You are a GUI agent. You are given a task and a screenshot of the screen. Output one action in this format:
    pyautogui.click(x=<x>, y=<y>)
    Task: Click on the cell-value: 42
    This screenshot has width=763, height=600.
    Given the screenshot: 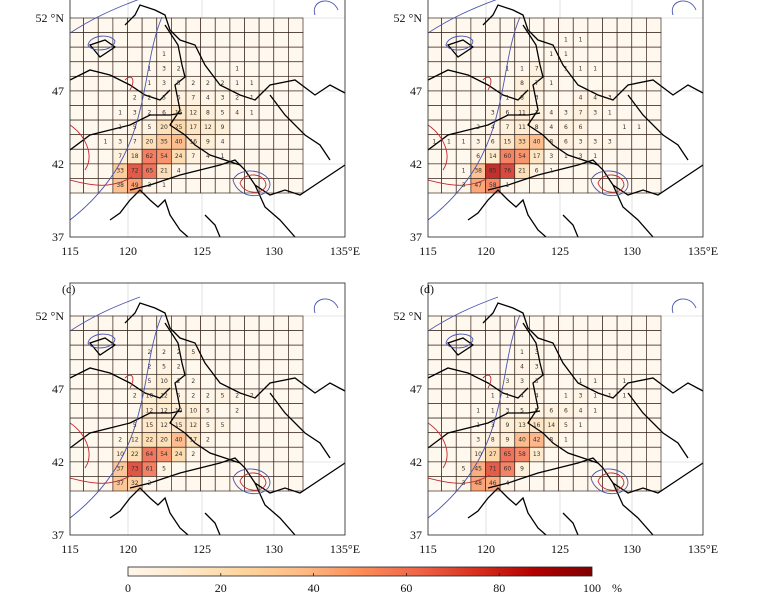 What is the action you would take?
    pyautogui.click(x=537, y=439)
    